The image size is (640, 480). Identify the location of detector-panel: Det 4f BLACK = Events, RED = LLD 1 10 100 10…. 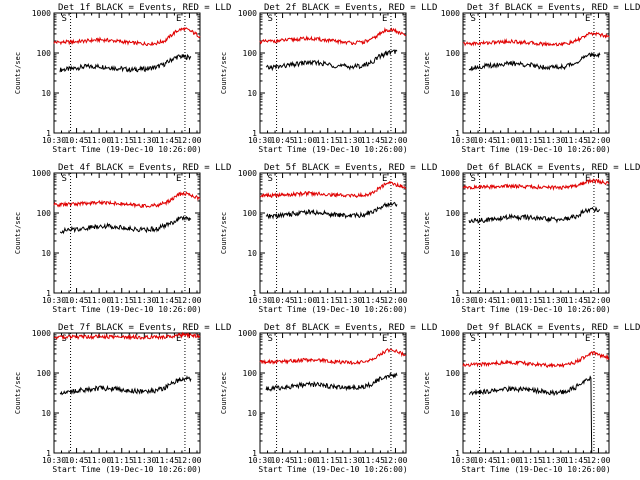
(122, 238).